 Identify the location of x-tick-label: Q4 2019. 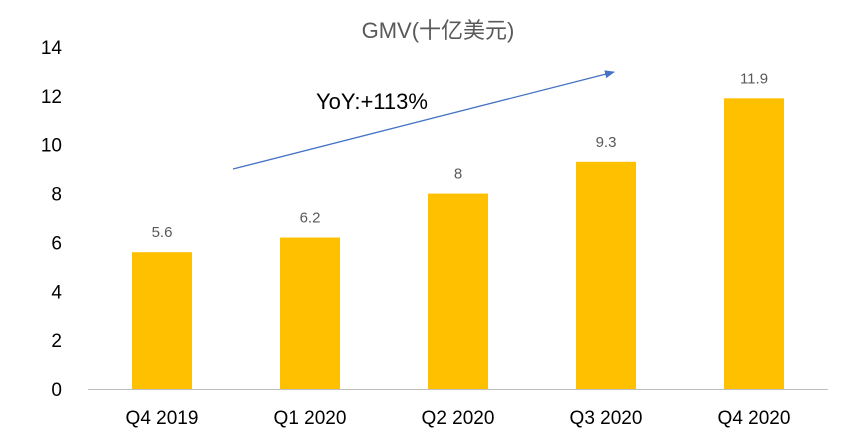
(162, 418).